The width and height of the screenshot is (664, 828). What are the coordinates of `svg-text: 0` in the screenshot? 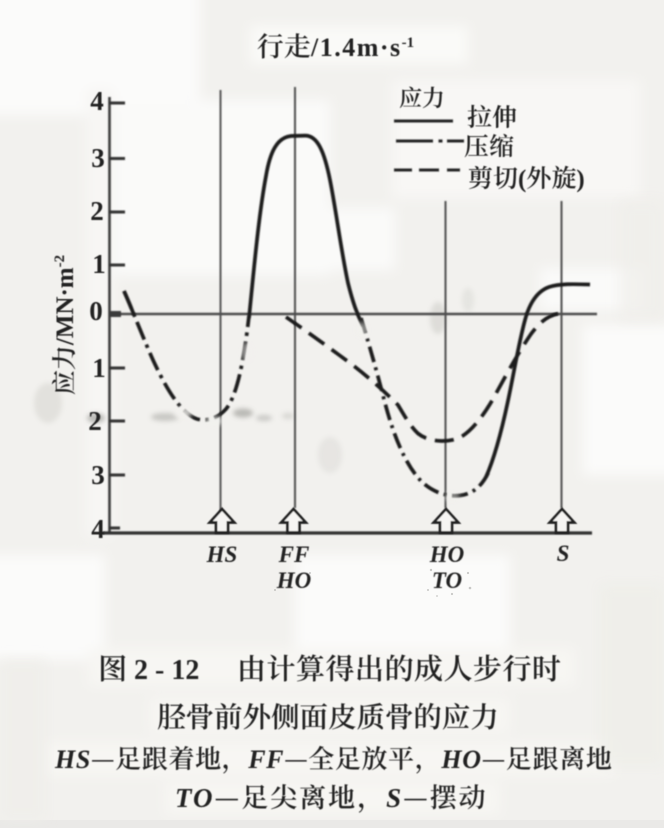 It's located at (96, 311).